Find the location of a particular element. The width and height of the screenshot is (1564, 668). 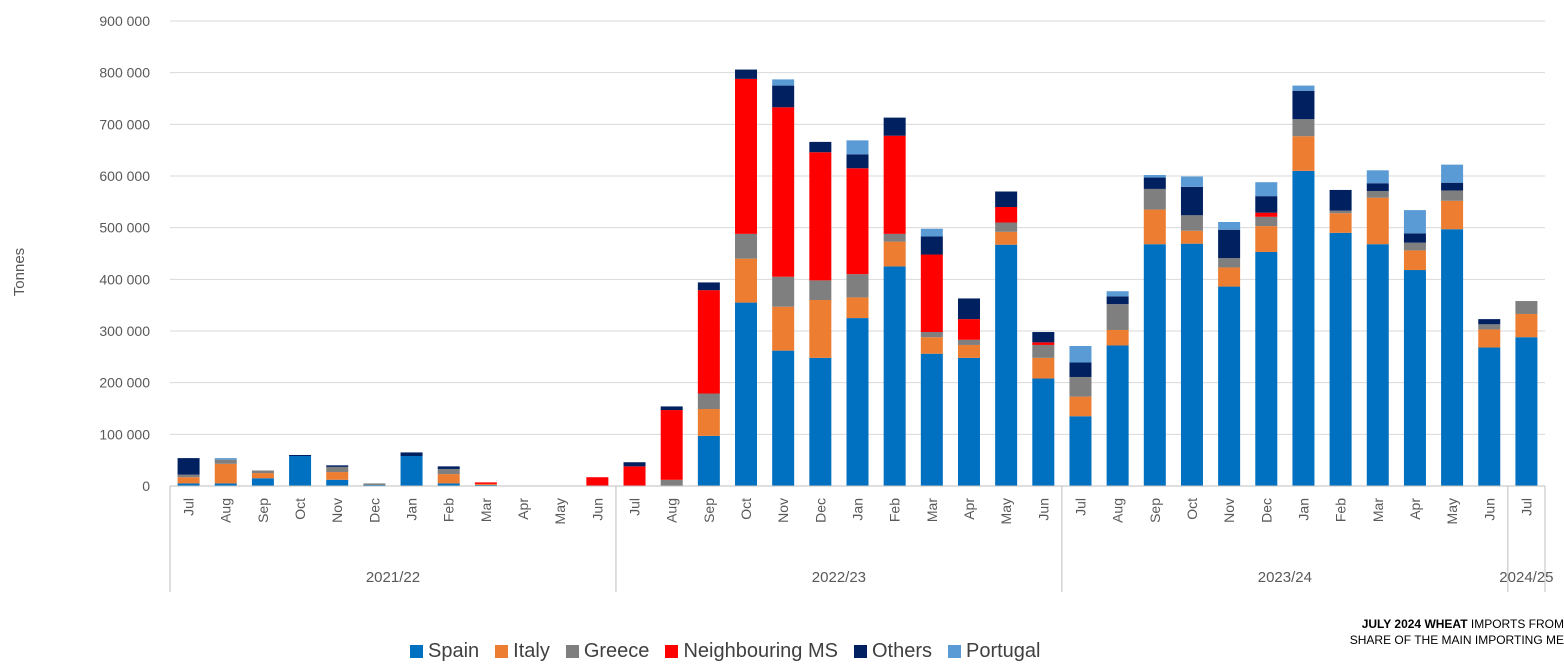

y-axis-label: Tonnes is located at coordinates (19, 272).